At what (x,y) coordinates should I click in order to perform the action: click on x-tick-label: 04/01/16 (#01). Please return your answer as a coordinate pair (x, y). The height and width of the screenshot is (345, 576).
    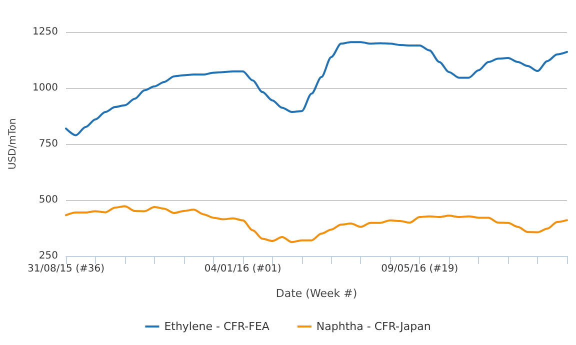
    Looking at the image, I should click on (243, 269).